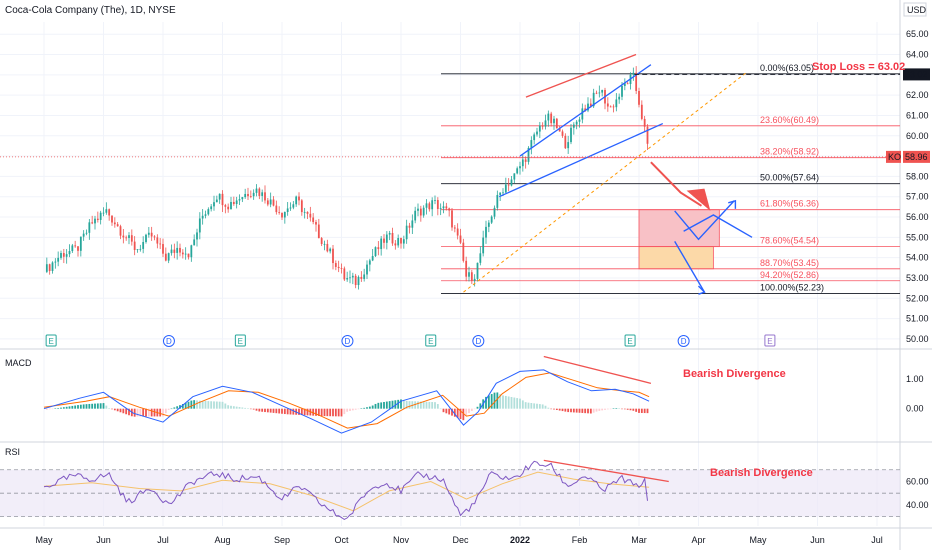  What do you see at coordinates (917, 197) in the screenshot?
I see `price-tick-label: 57.00` at bounding box center [917, 197].